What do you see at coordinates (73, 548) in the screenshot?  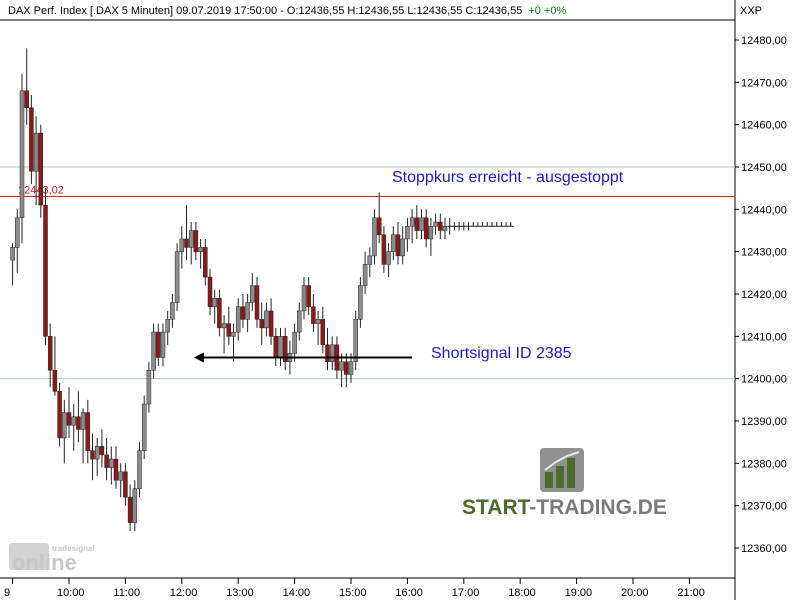 I see `watermark-small: tradesignal` at bounding box center [73, 548].